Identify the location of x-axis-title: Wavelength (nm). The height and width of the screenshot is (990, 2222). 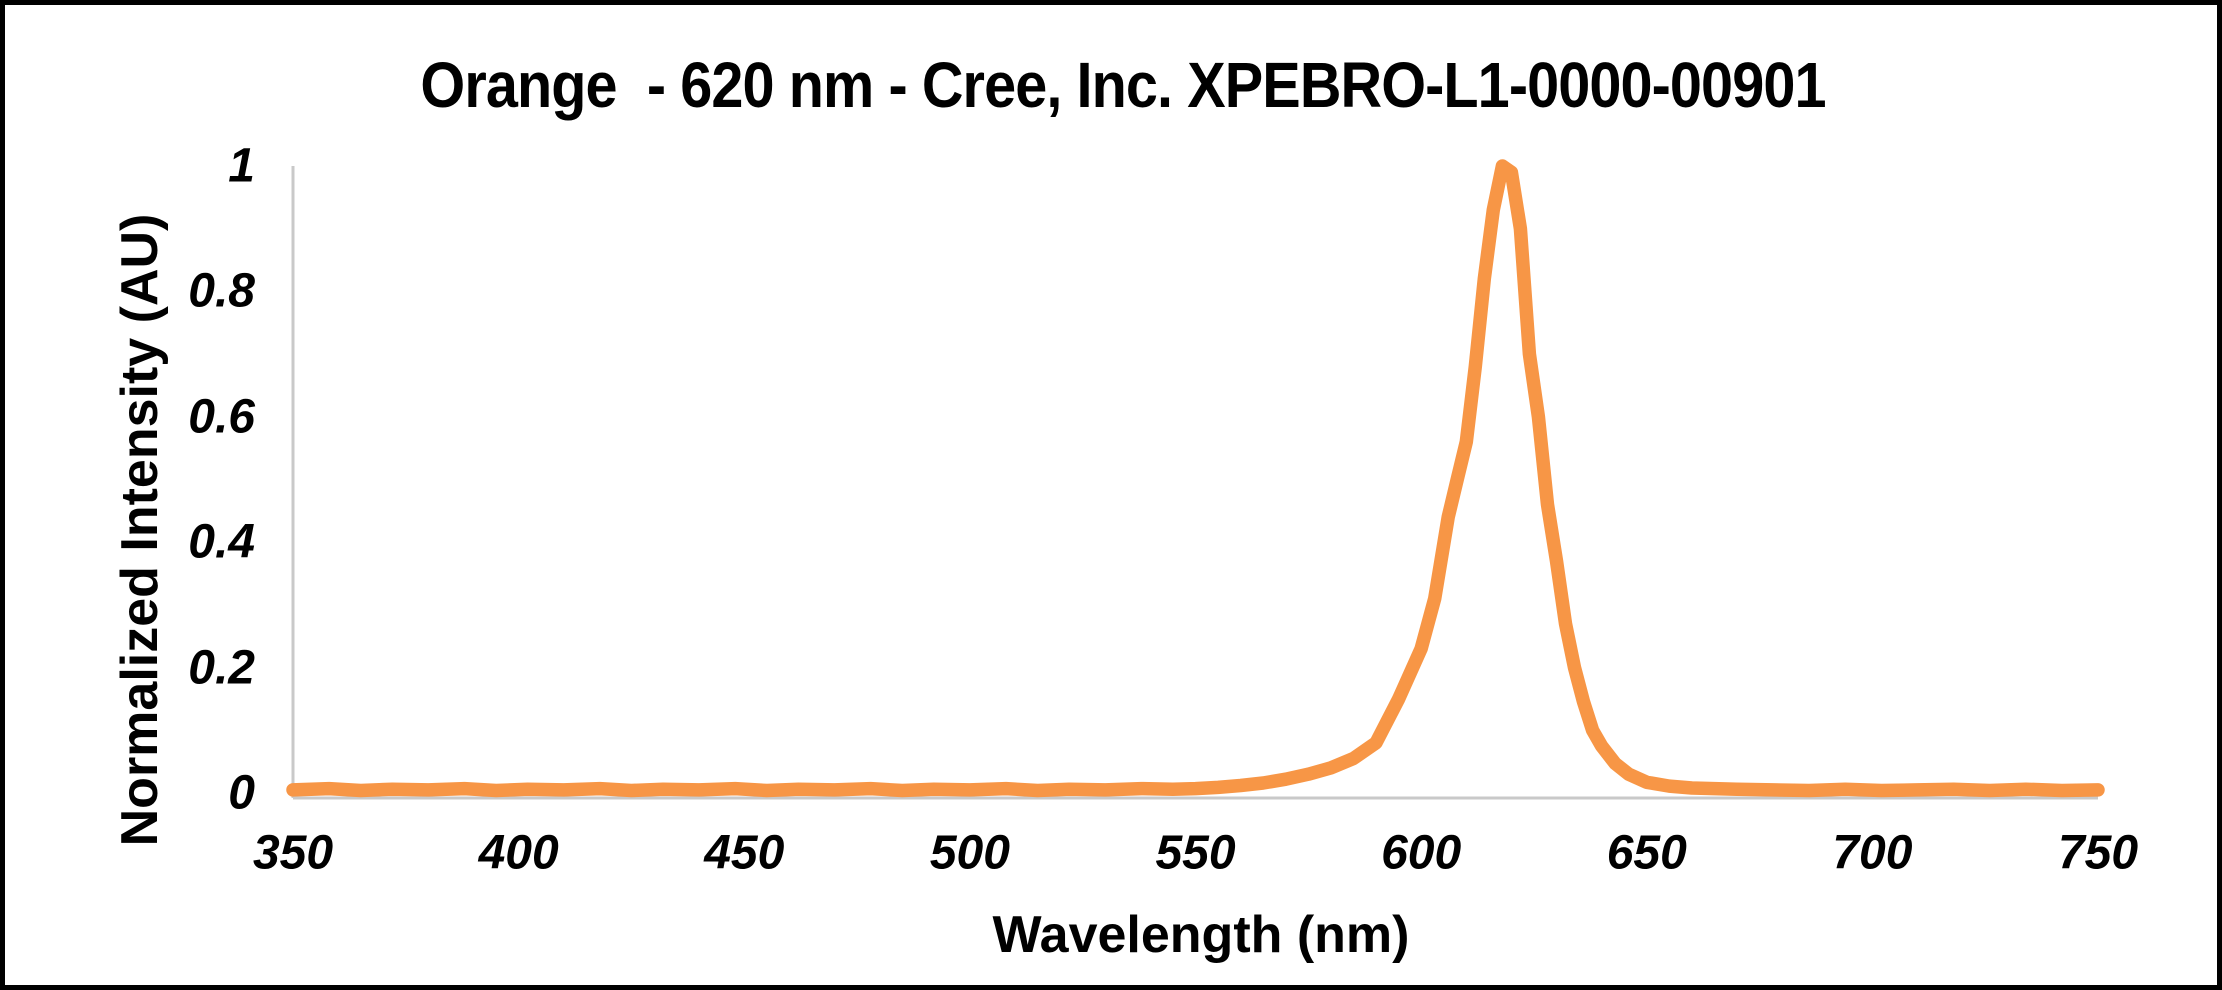
(1201, 935).